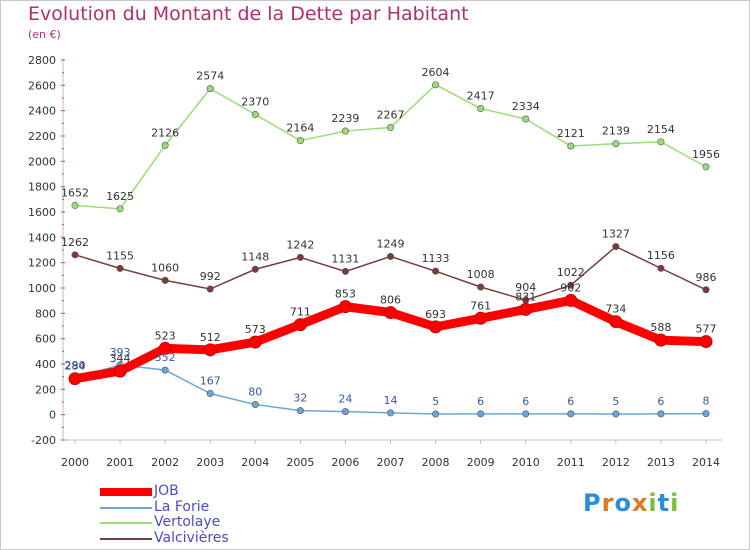 Image resolution: width=750 pixels, height=550 pixels. What do you see at coordinates (391, 243) in the screenshot?
I see `data-label-valcivieres: 1249` at bounding box center [391, 243].